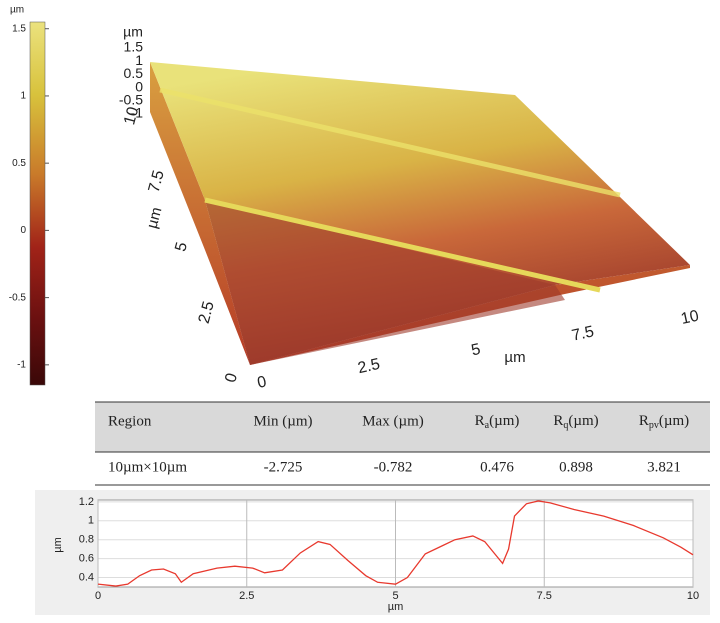 The image size is (720, 623). Describe the element at coordinates (283, 467) in the screenshot. I see `table-cell: -2.725` at that location.